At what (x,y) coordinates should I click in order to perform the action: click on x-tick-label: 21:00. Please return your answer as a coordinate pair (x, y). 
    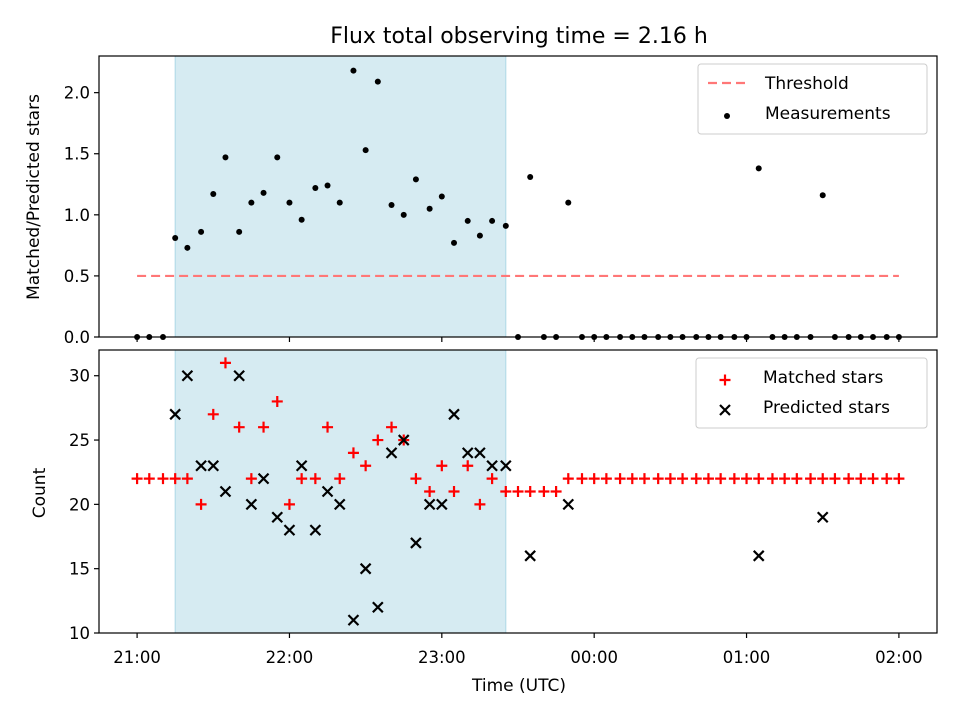
    Looking at the image, I should click on (137, 657).